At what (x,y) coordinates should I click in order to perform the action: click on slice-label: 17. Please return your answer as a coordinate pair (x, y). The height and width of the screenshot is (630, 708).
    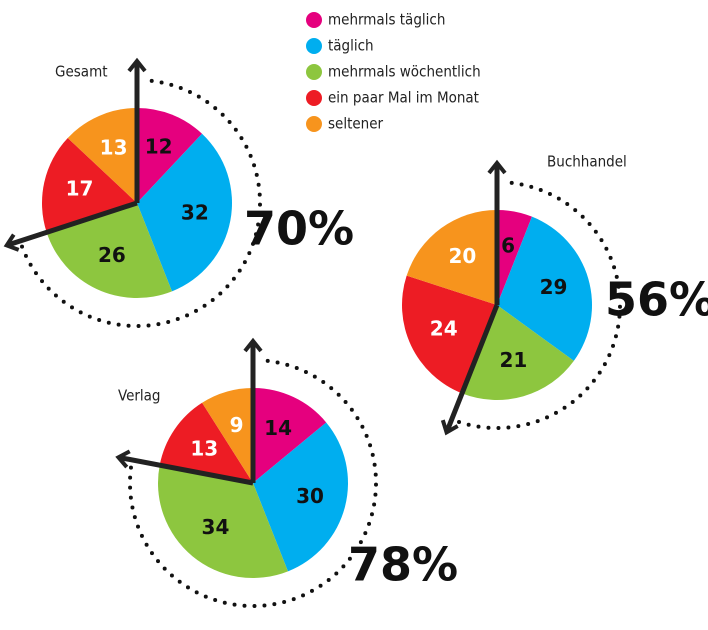
    Looking at the image, I should click on (80, 189).